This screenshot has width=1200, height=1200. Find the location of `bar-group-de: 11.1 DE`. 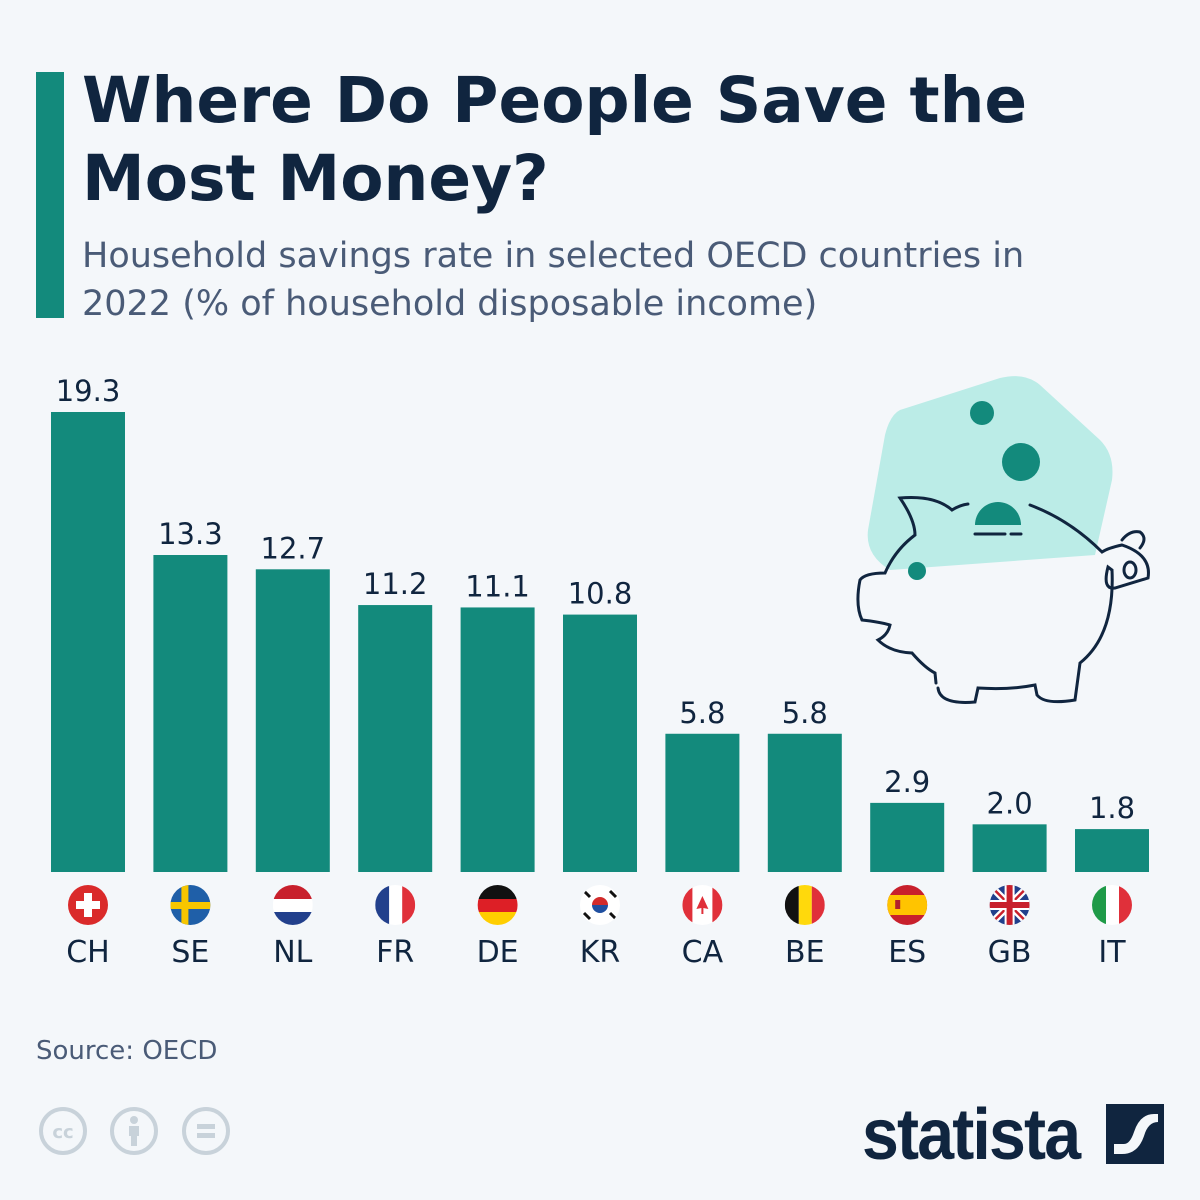

bar-group-de: 11.1 DE is located at coordinates (497, 769).